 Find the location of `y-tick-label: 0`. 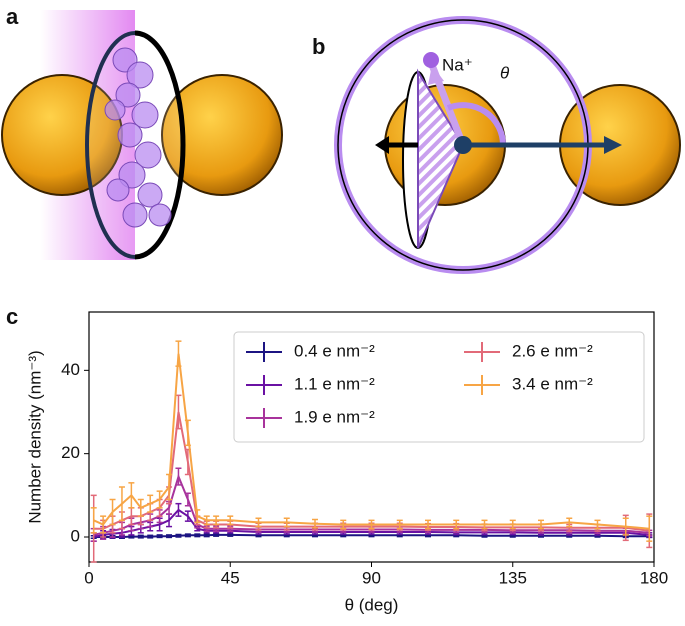

y-tick-label: 0 is located at coordinates (75, 535).